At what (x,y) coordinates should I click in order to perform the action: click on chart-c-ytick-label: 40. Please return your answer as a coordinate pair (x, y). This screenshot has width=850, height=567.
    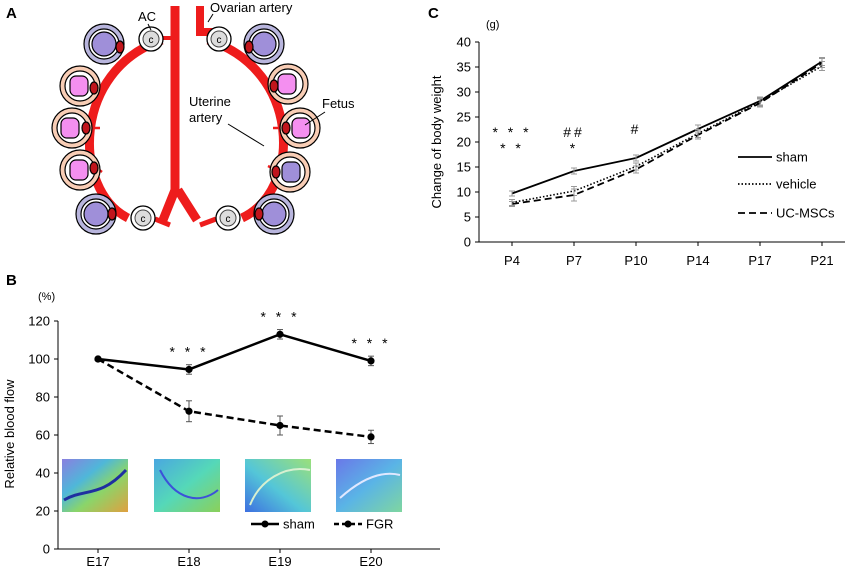
    Looking at the image, I should click on (464, 42).